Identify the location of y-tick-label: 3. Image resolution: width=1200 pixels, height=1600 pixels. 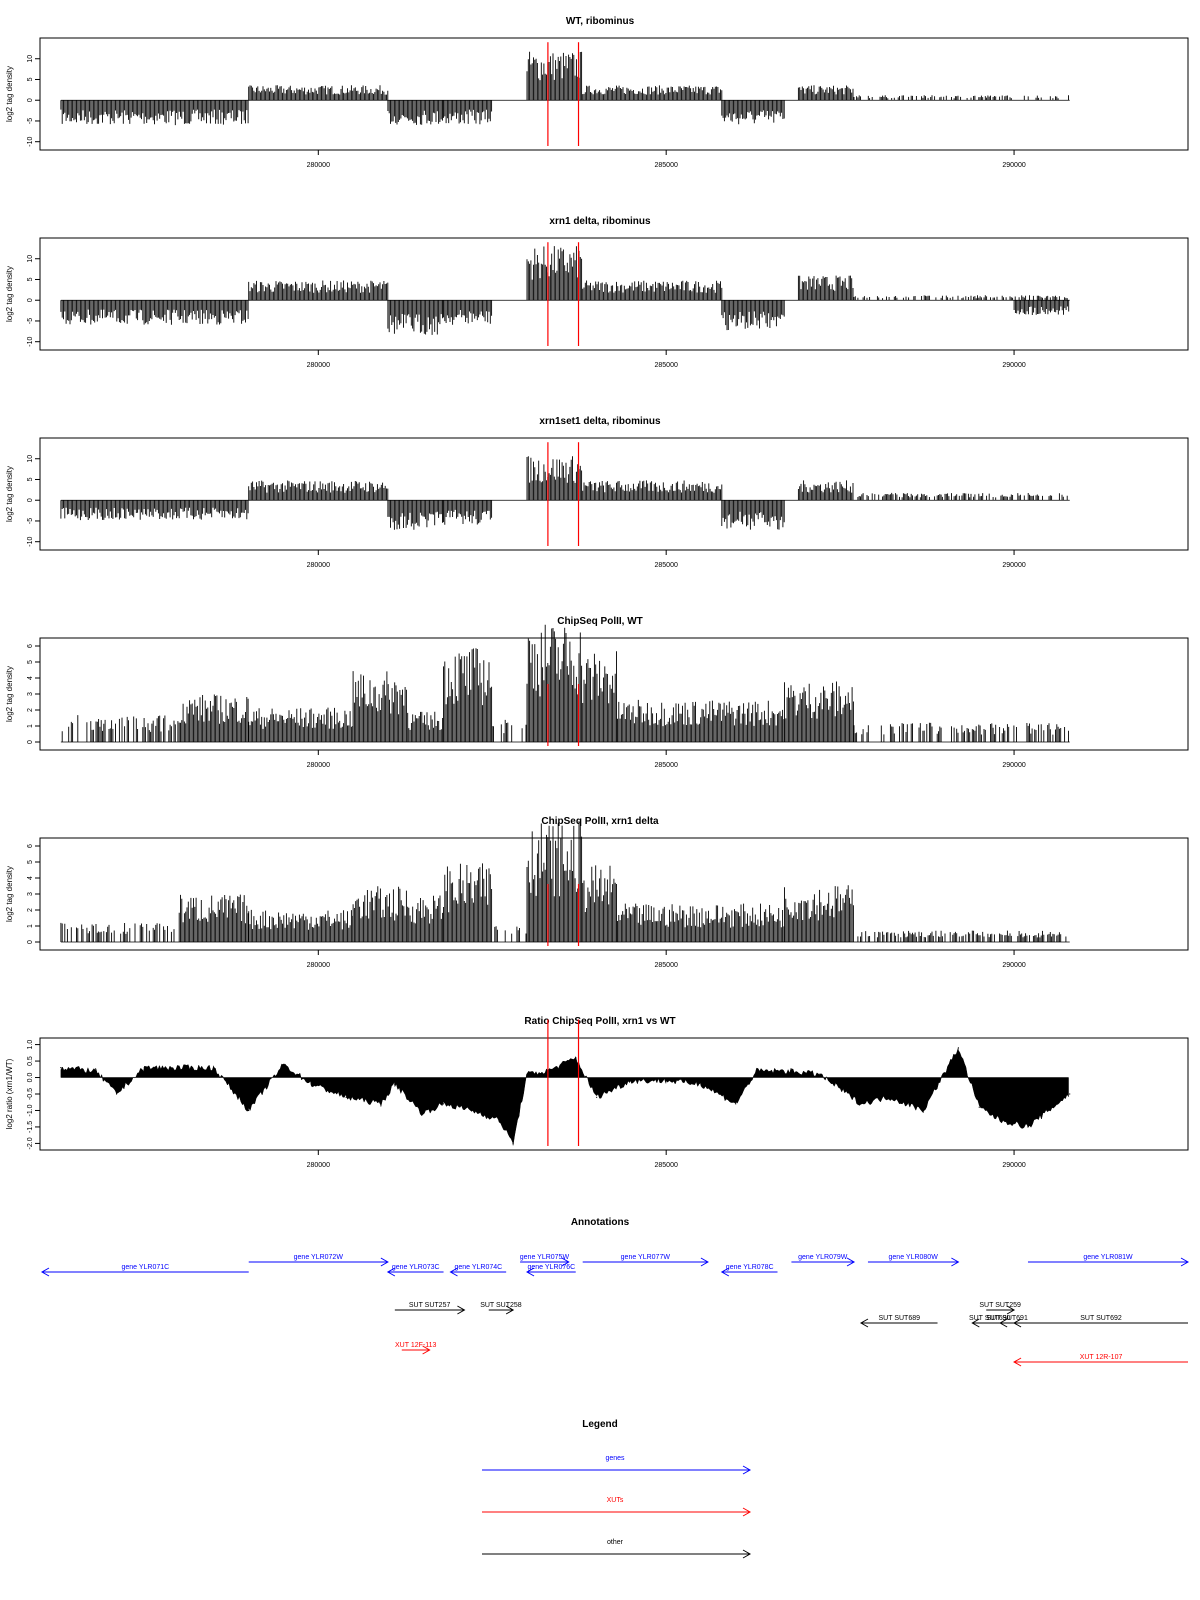
(30, 894).